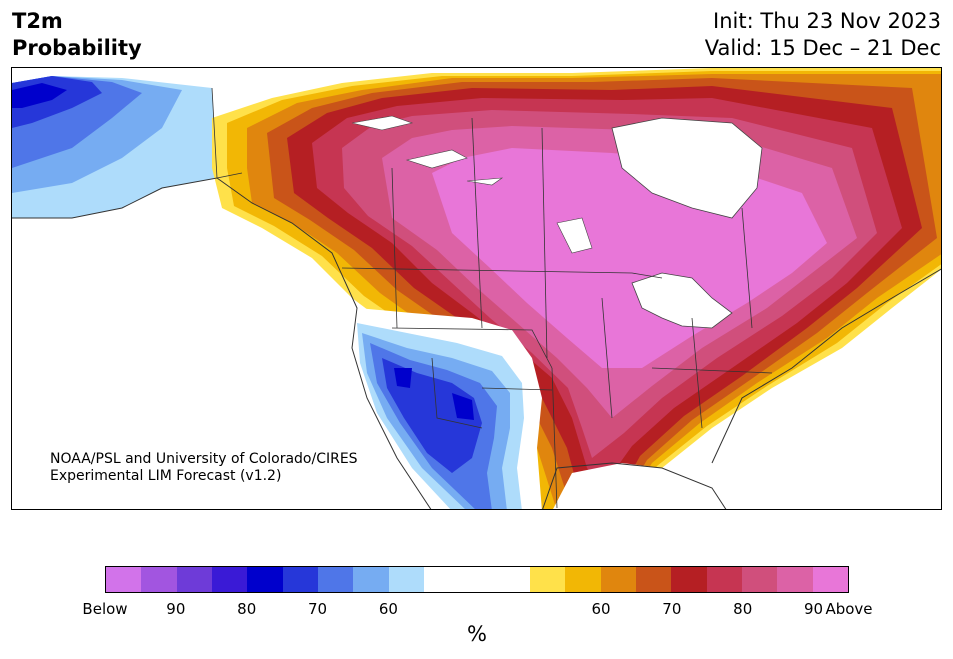  What do you see at coordinates (166, 476) in the screenshot?
I see `credit-line-2: Experimental LIM Forecast (v1.2)` at bounding box center [166, 476].